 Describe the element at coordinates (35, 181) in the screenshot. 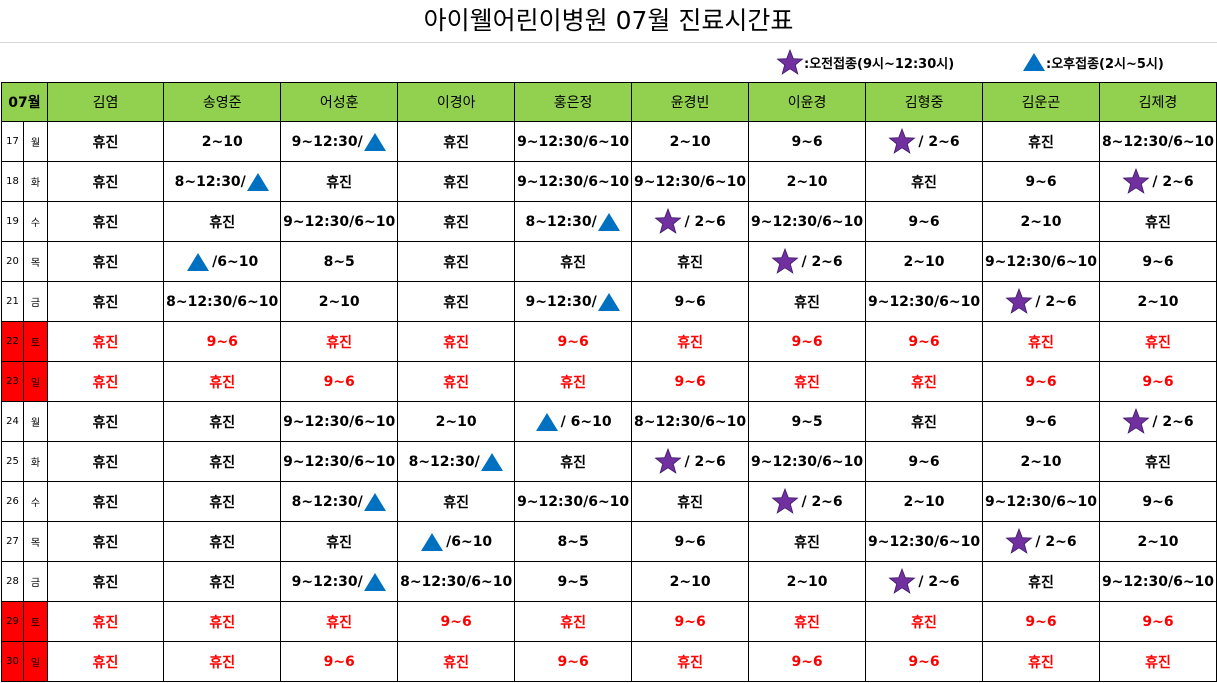

I see `weekday-cell: 화` at that location.